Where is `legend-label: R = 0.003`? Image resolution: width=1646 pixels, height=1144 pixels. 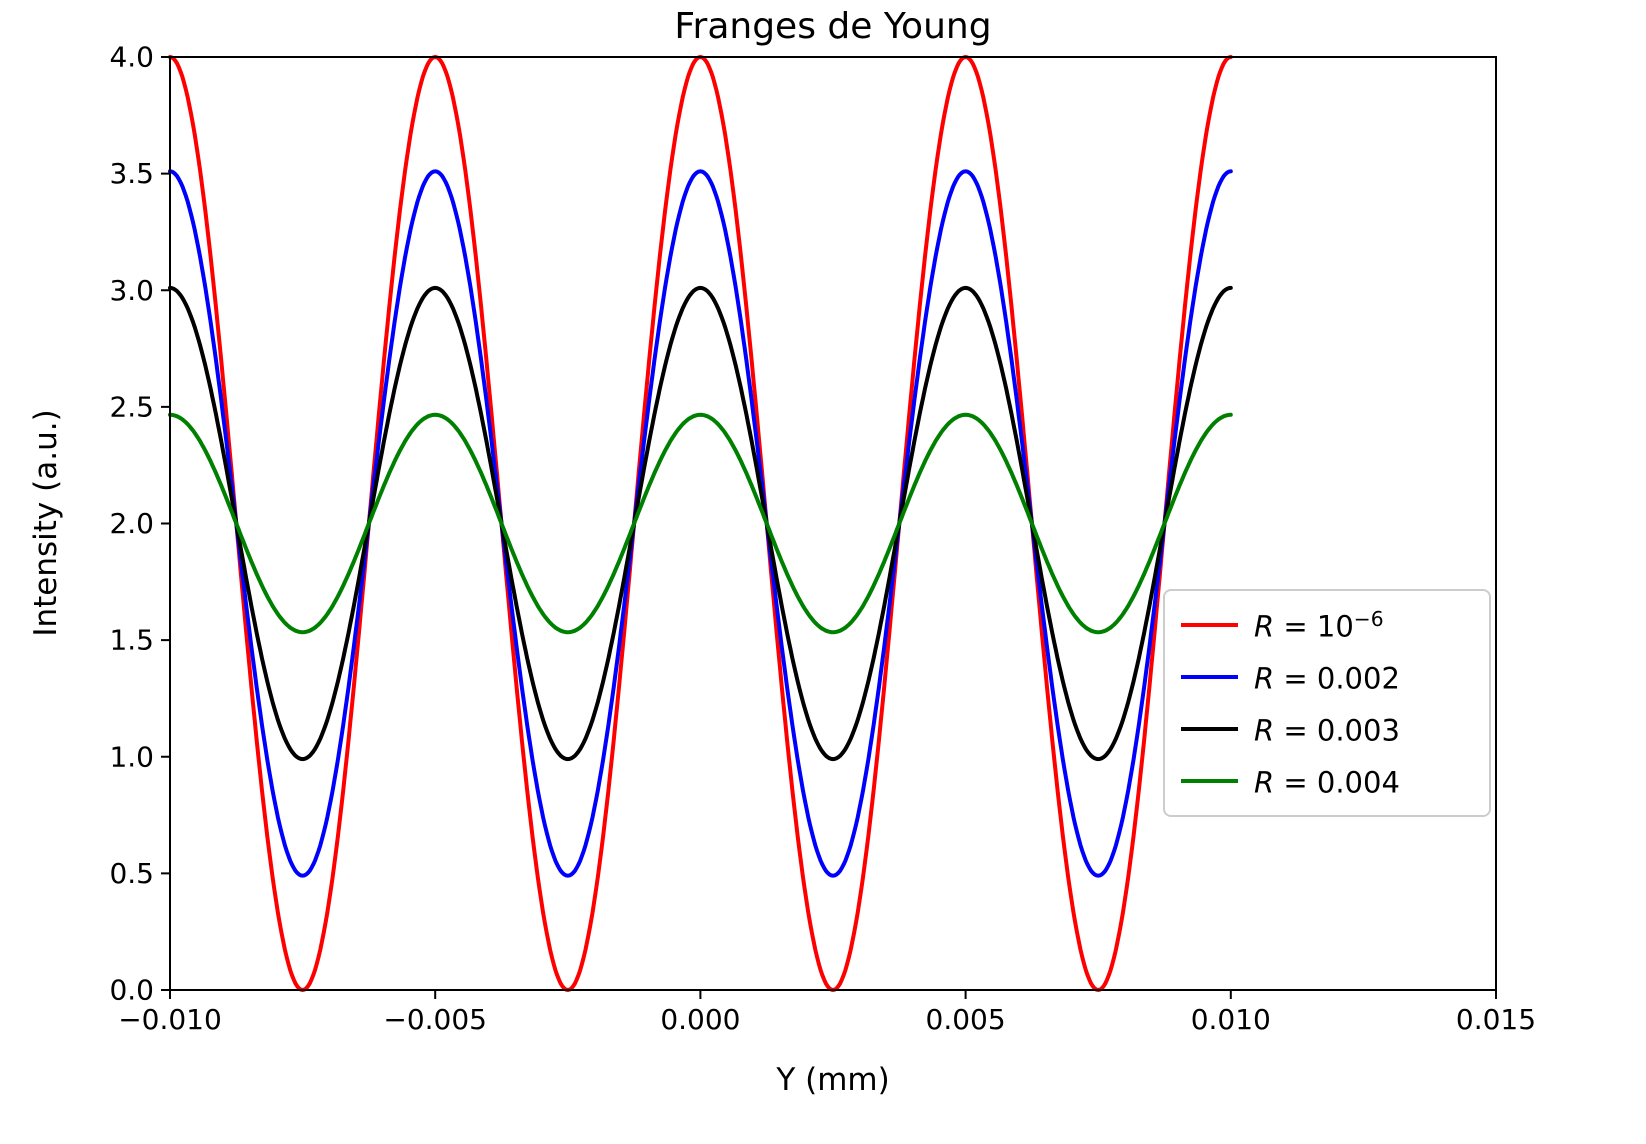 legend-label: R = 0.003 is located at coordinates (1327, 729).